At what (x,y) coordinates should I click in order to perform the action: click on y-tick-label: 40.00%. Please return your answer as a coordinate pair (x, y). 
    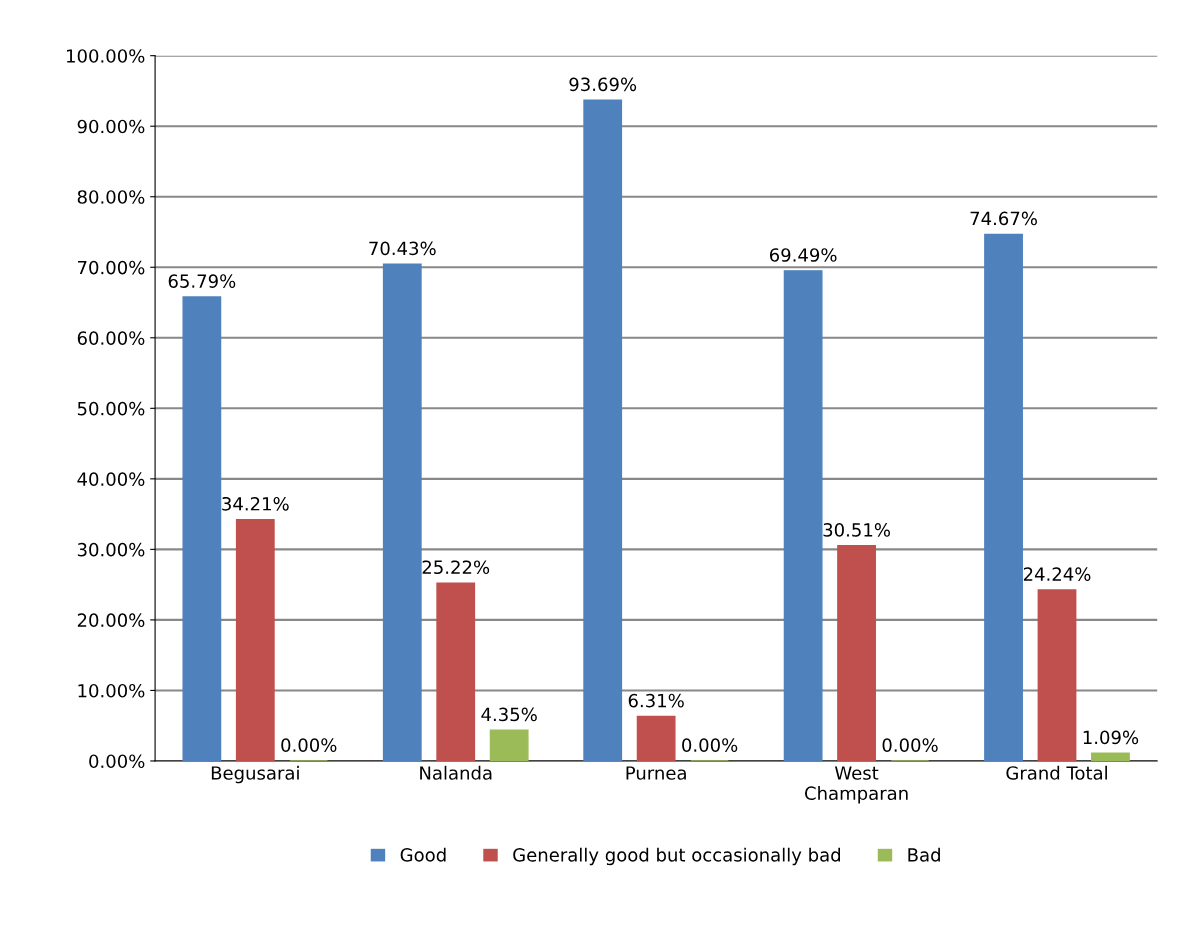
    Looking at the image, I should click on (111, 479).